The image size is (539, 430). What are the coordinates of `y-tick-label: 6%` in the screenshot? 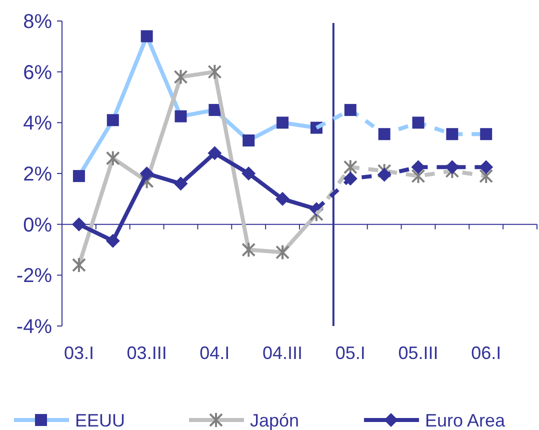 It's located at (37, 73).